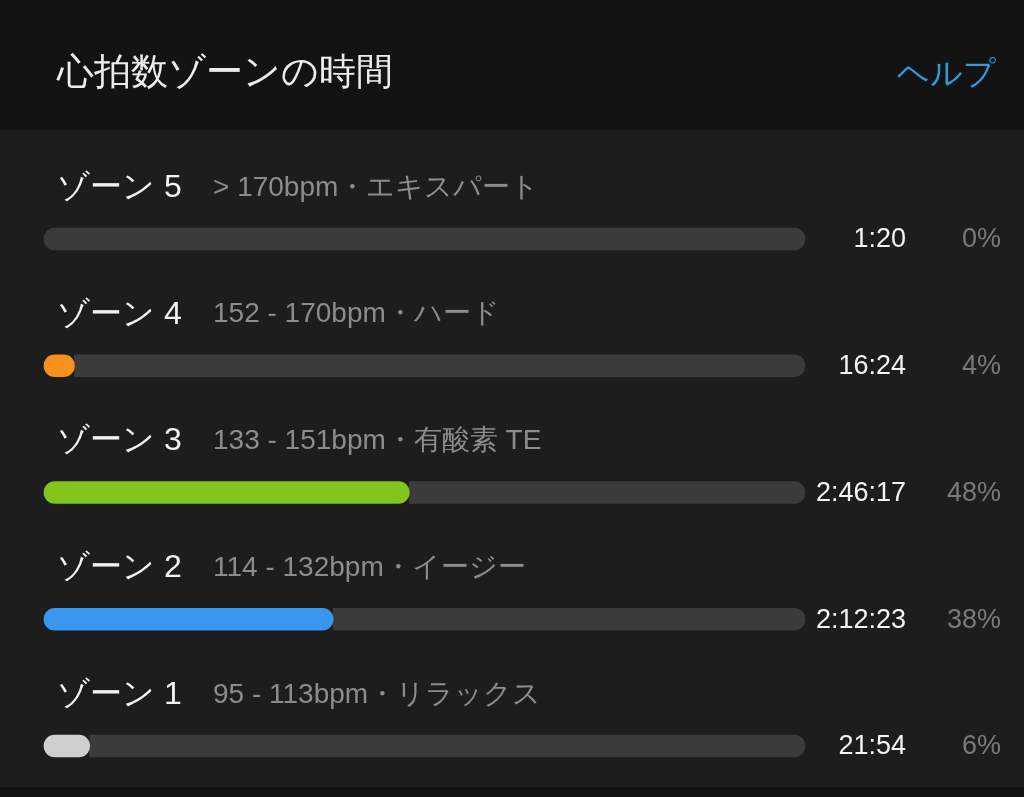  What do you see at coordinates (872, 365) in the screenshot?
I see `text: 16:24` at bounding box center [872, 365].